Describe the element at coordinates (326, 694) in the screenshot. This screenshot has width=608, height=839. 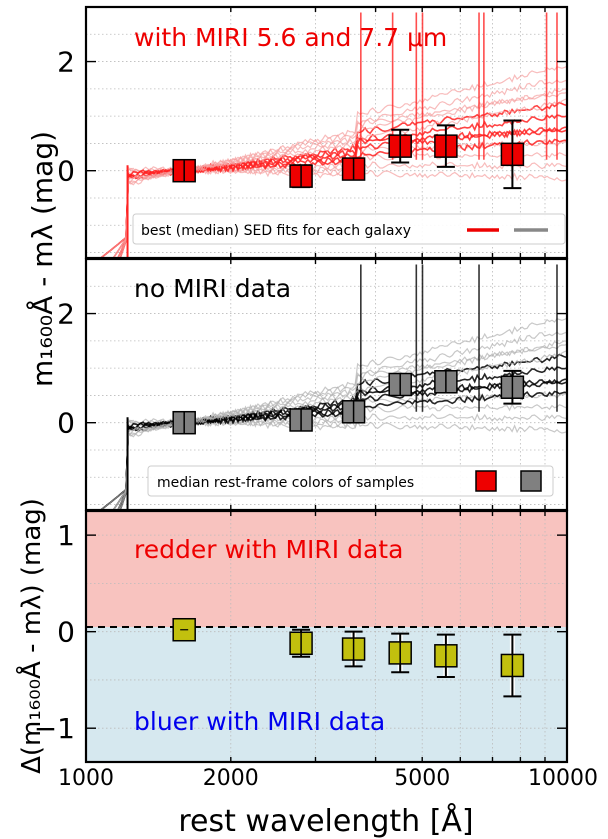
I see `bluer-band` at that location.